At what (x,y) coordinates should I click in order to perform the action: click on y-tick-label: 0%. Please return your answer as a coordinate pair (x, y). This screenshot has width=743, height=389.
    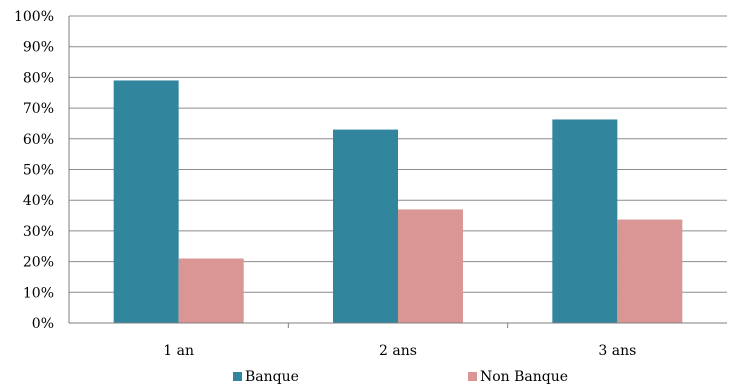
    Looking at the image, I should click on (43, 324).